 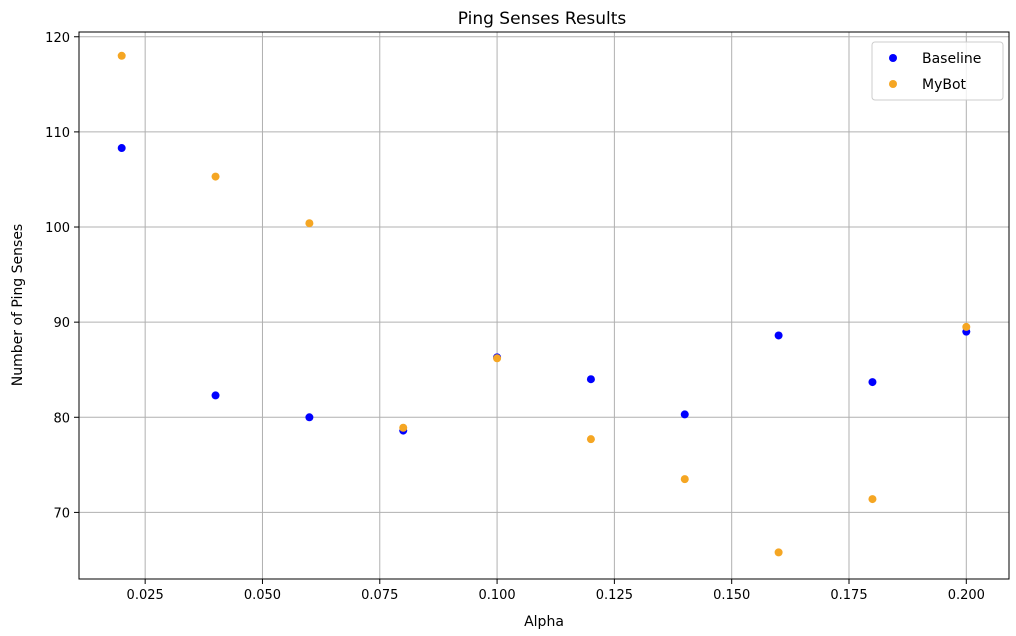 What do you see at coordinates (379, 595) in the screenshot?
I see `x-tick-label: 0.075` at bounding box center [379, 595].